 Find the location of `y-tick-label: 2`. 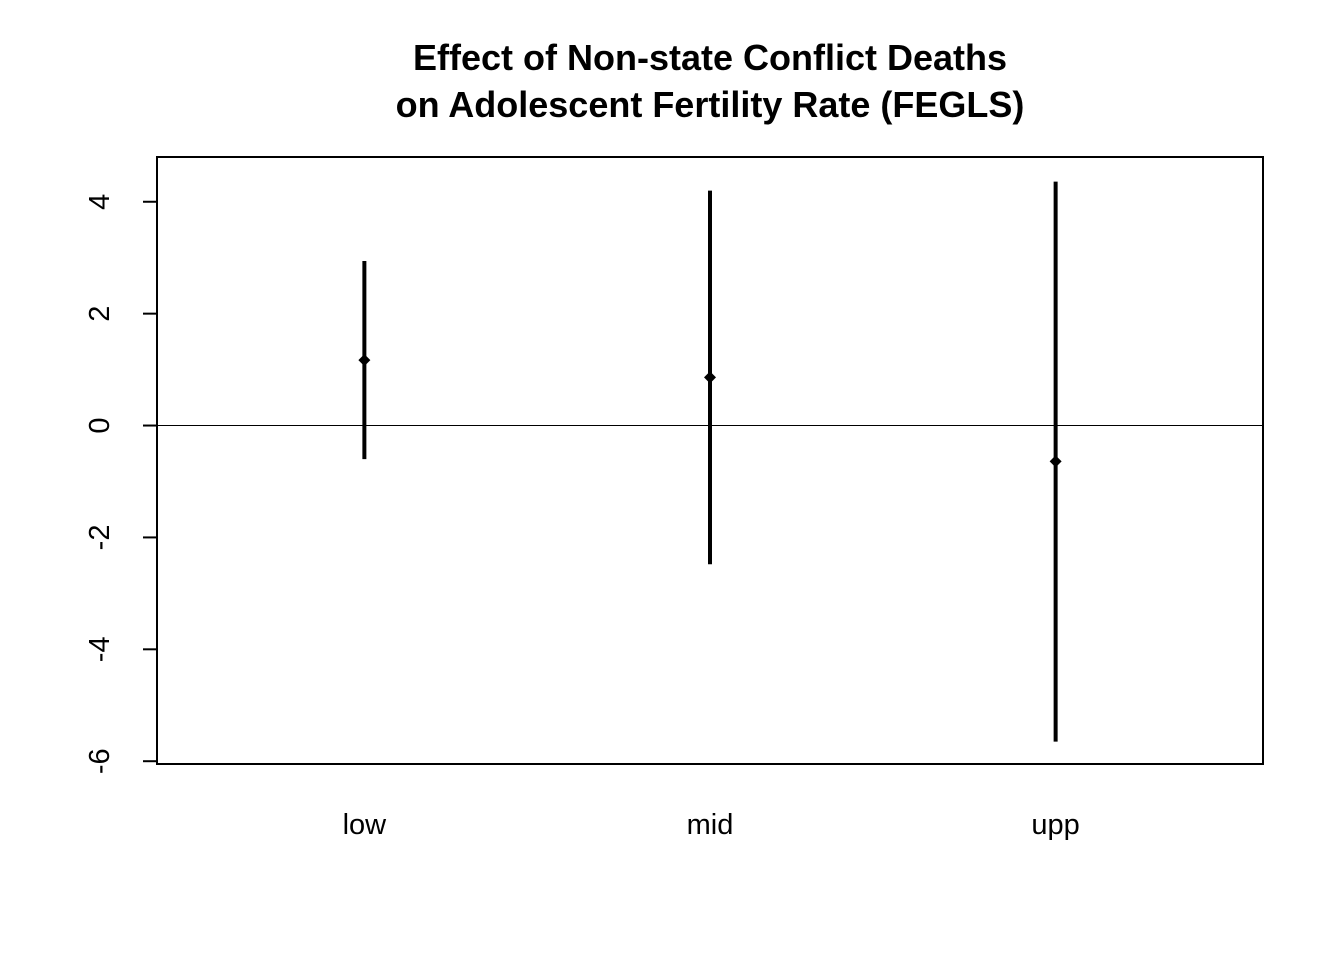

y-tick-label: 2 is located at coordinates (100, 314).